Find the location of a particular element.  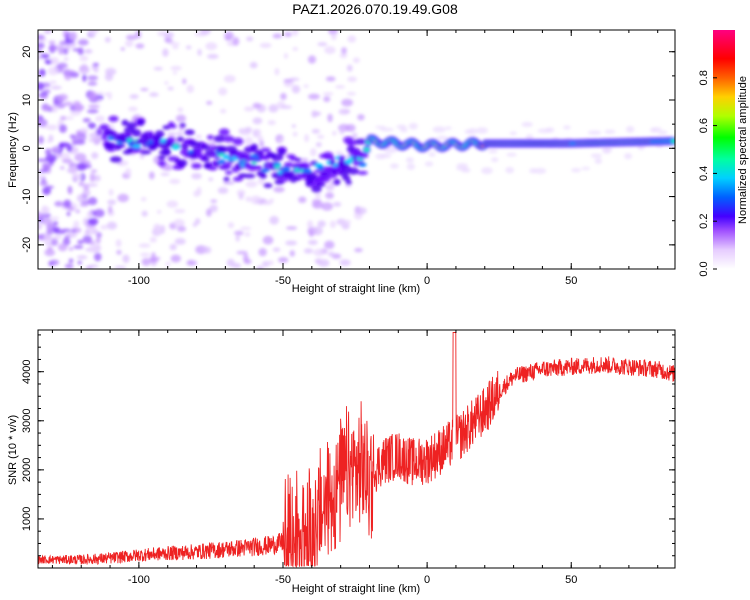

spec-ytick-label: -10 is located at coordinates (27, 197).